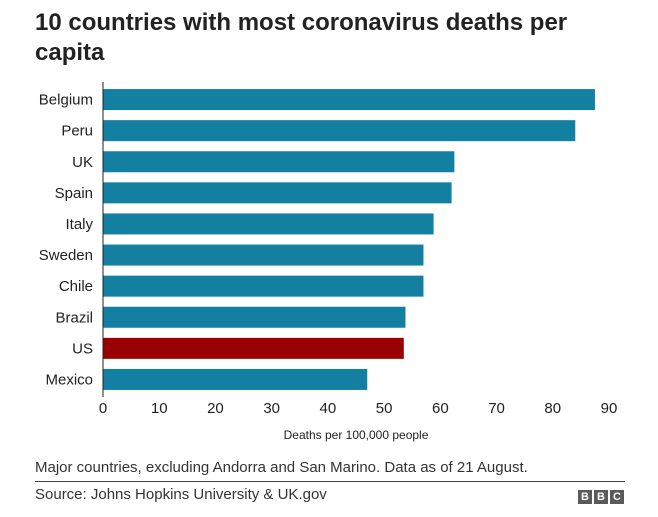  I want to click on bbc-logo-letter: C, so click(617, 497).